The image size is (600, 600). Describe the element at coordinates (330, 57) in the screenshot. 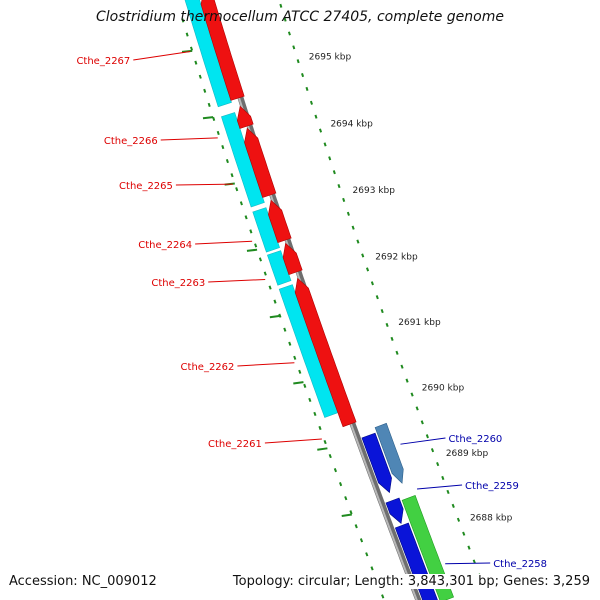

I see `scale-label: 2695 kbp` at that location.